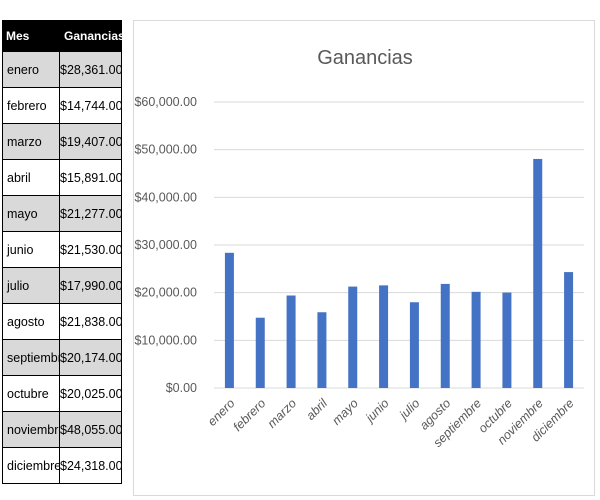  I want to click on bar-septiembre, so click(476, 339).